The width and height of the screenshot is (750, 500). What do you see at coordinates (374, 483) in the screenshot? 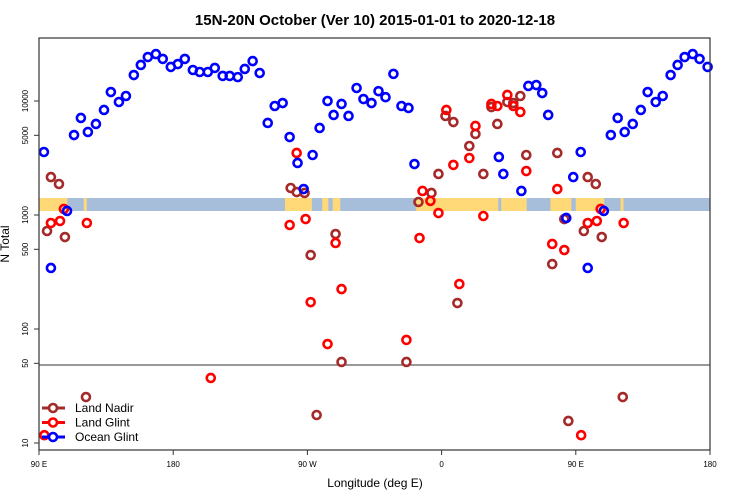
I see `x-axis-label: Longitude (deg E)` at bounding box center [374, 483].